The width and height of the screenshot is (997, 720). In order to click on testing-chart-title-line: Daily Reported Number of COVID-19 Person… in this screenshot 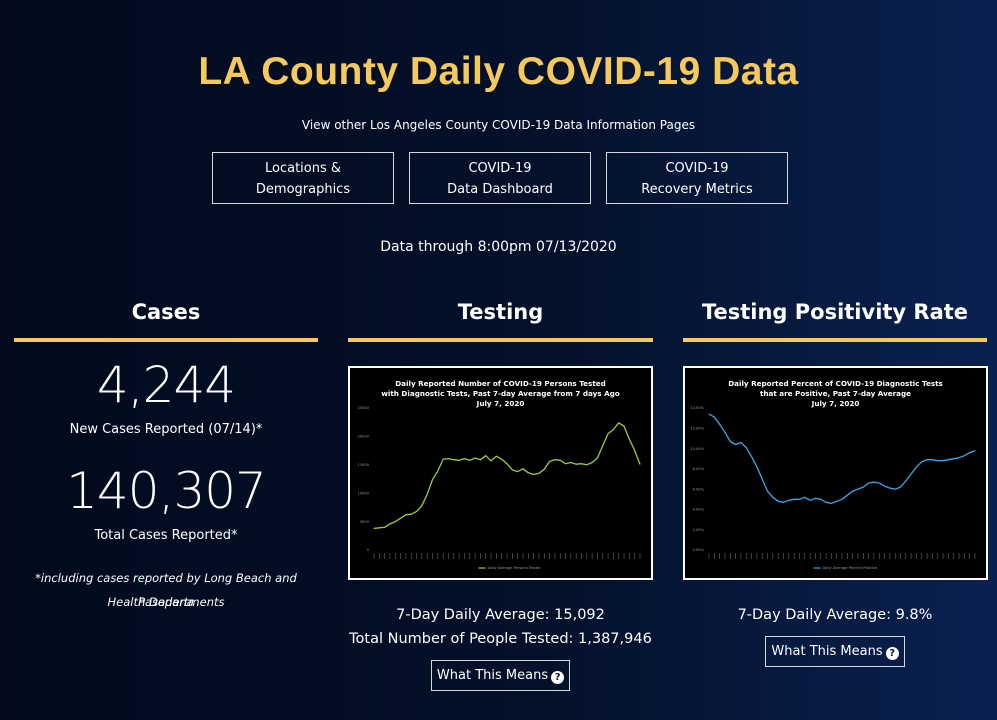, I will do `click(500, 383)`.